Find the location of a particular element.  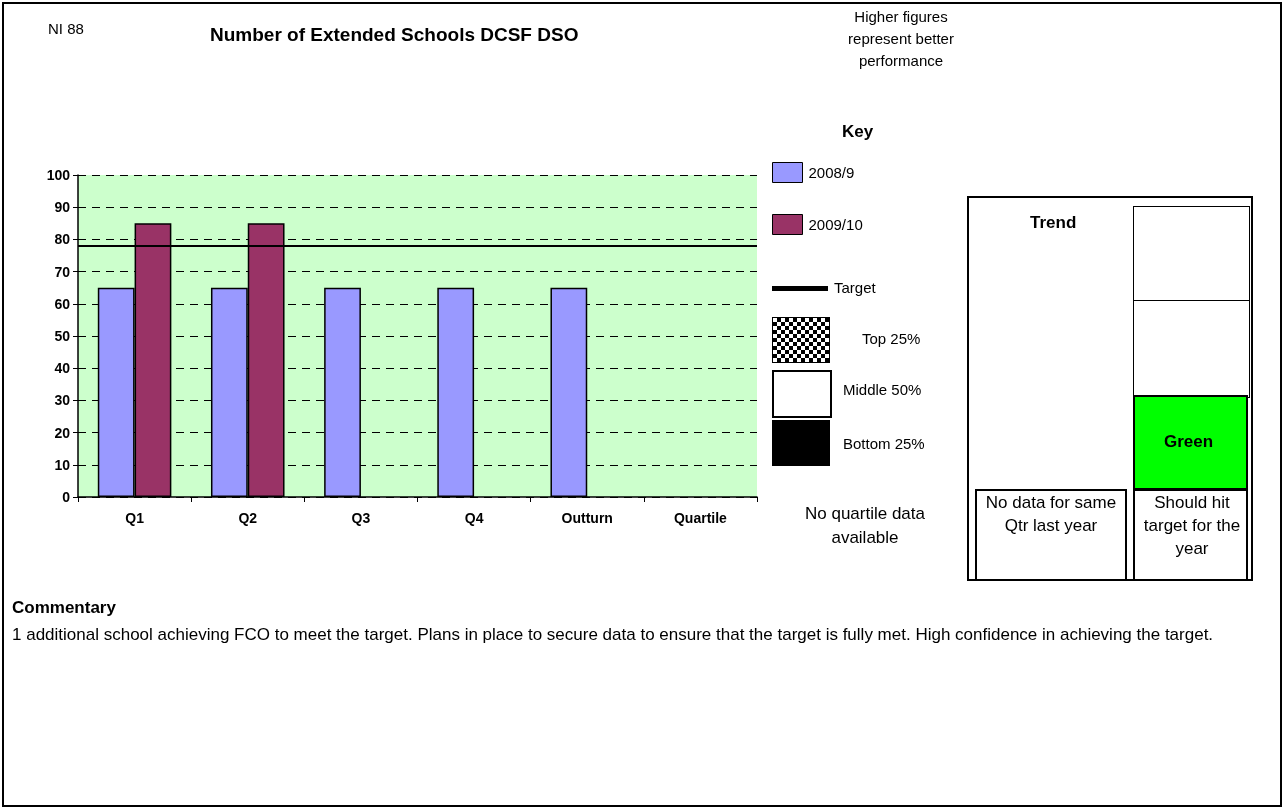

text: Middle 50% is located at coordinates (882, 389).